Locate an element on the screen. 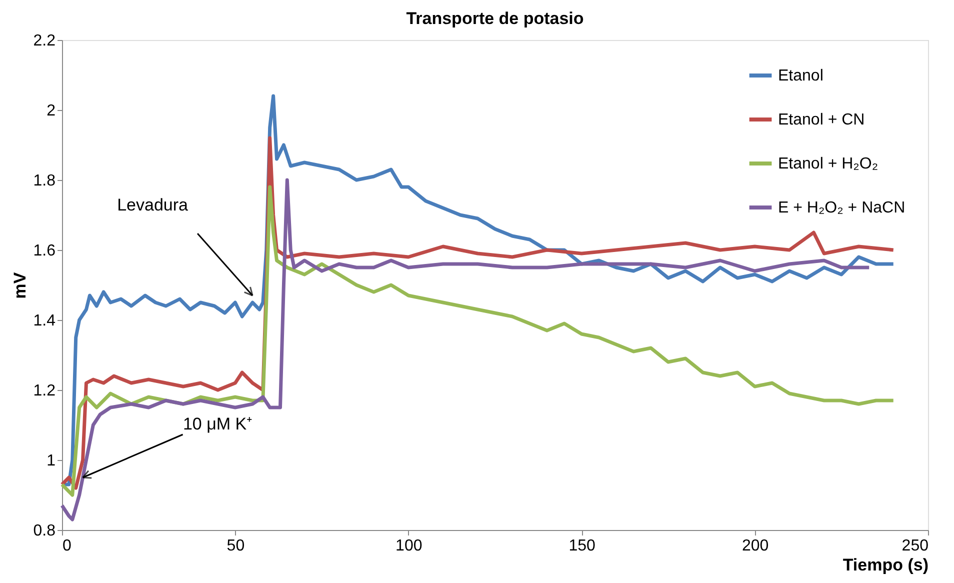  y-tick-label: 2.2 is located at coordinates (44, 41).